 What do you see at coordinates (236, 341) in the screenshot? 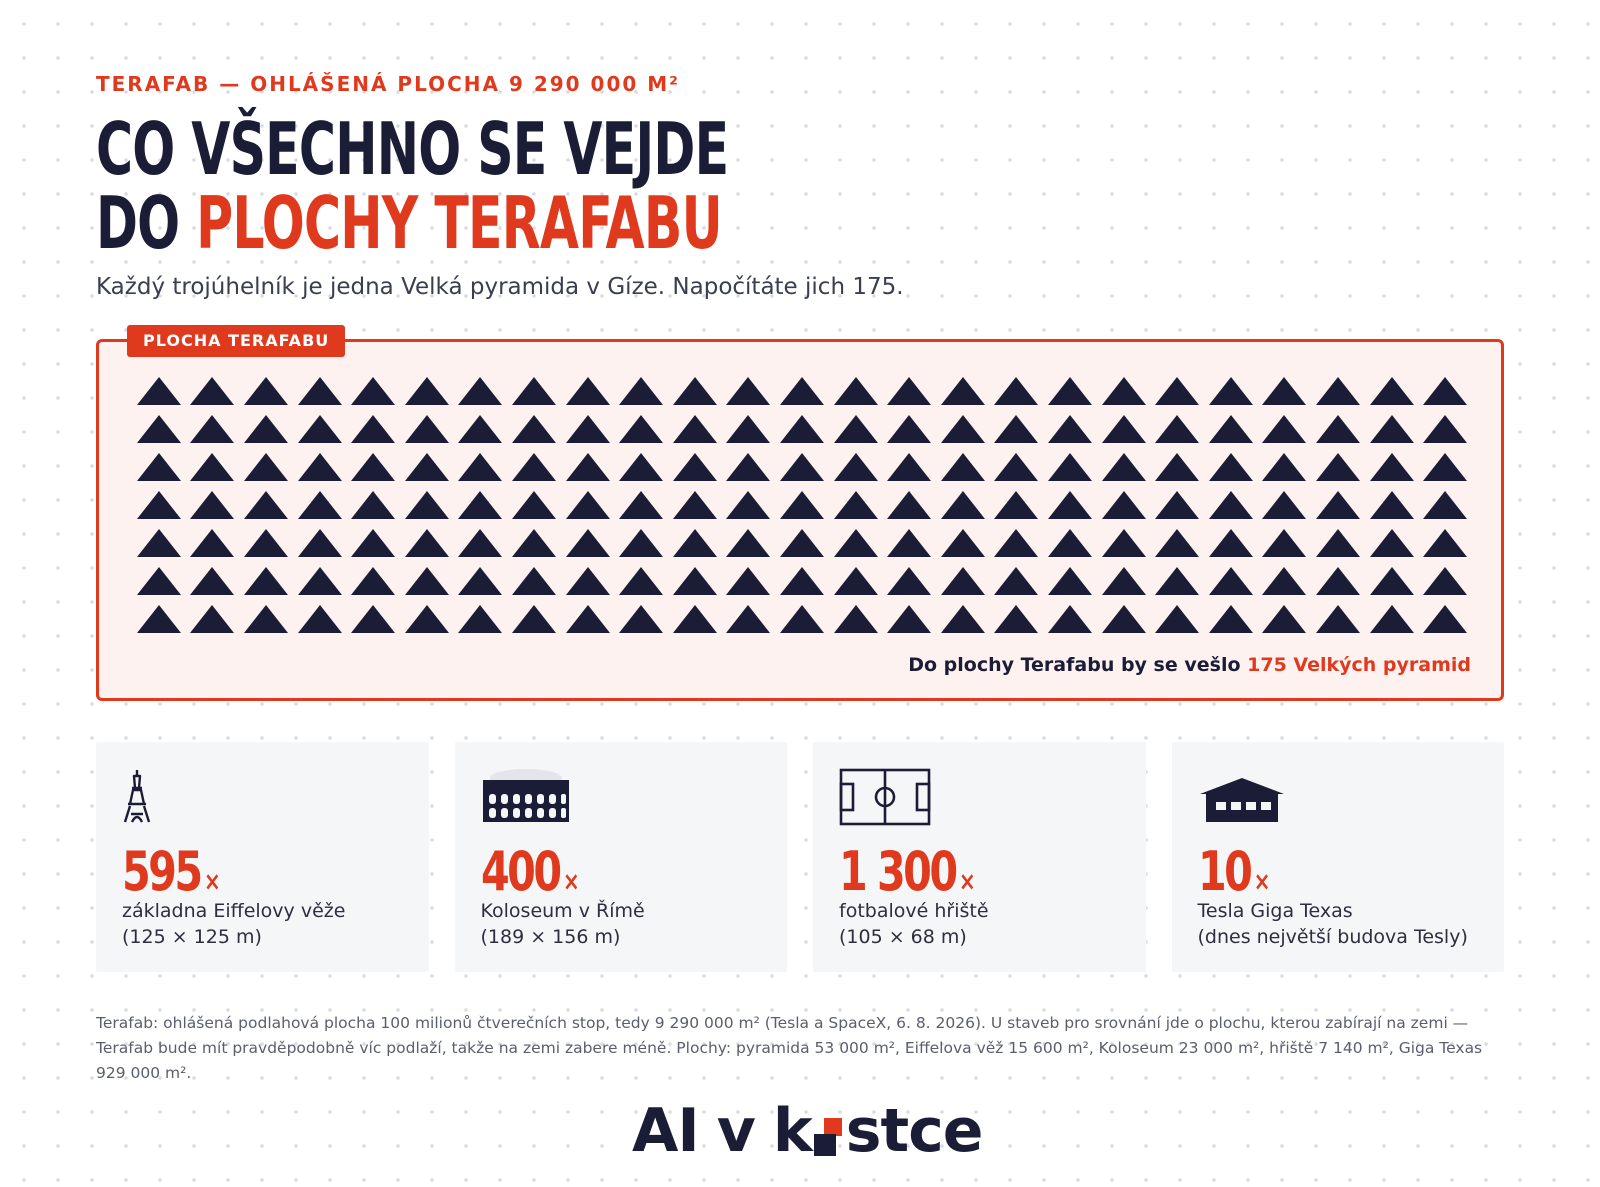
I see `area-tag: PLOCHA TERAFABU` at bounding box center [236, 341].